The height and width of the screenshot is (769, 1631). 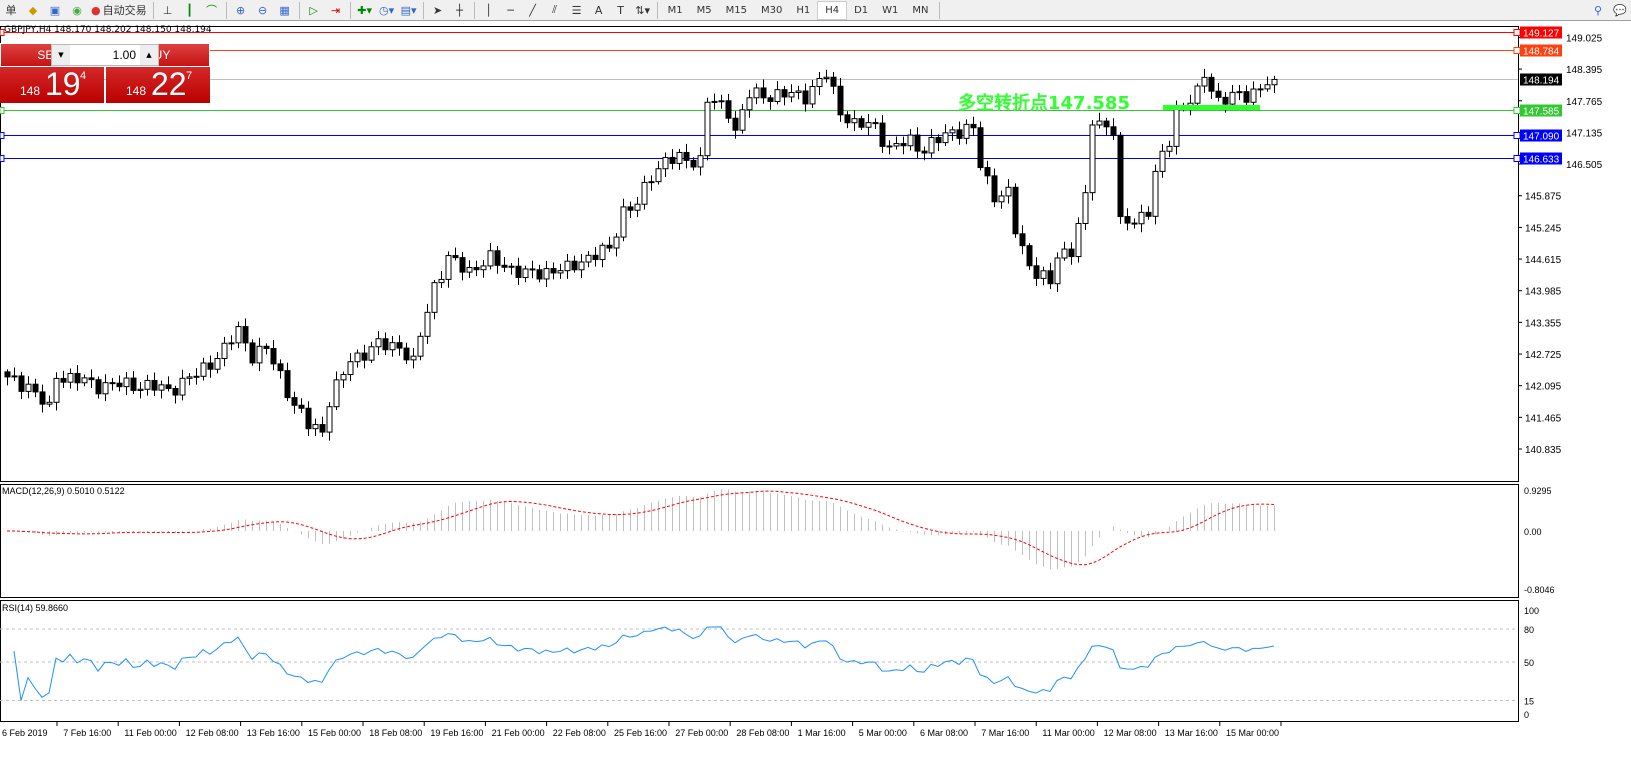 What do you see at coordinates (1539, 590) in the screenshot?
I see `macd-tick-label: -0.8046` at bounding box center [1539, 590].